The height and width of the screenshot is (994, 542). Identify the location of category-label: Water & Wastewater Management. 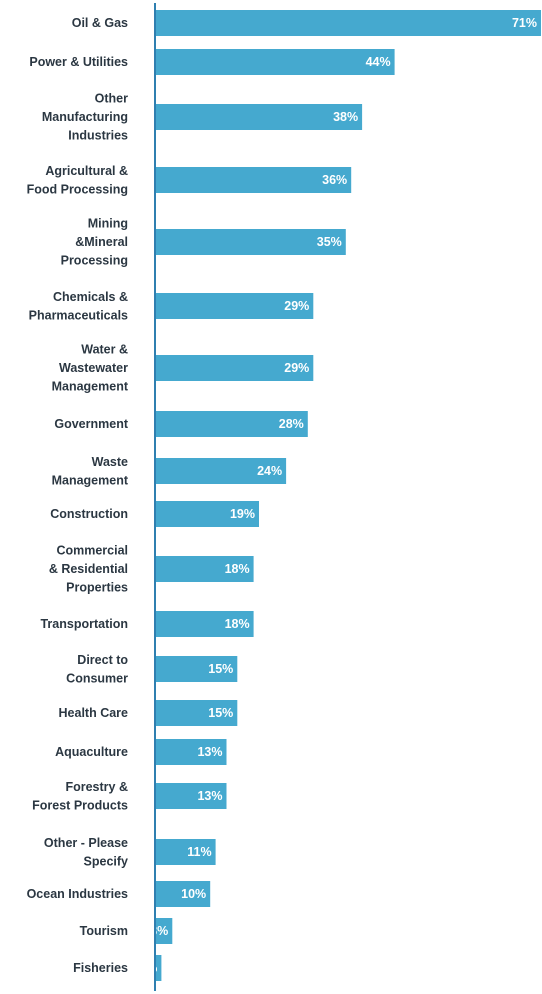
(90, 368).